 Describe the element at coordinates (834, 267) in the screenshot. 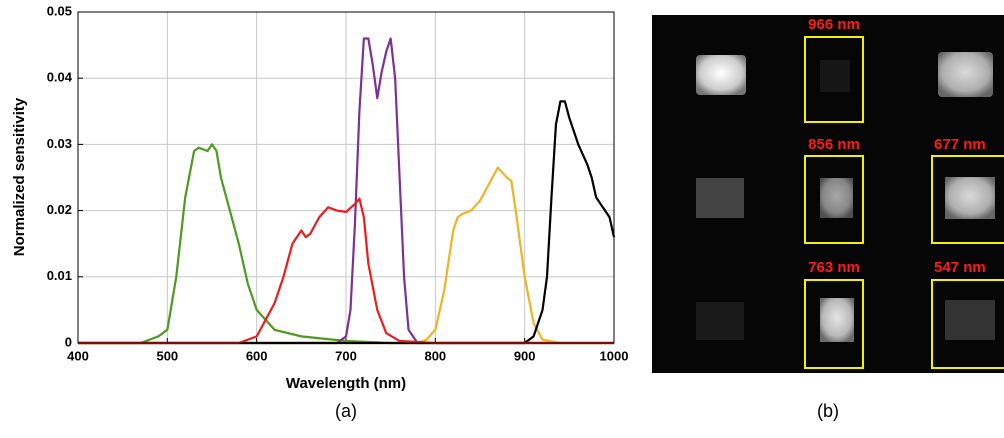

I see `wavelength-label: 763 nm` at that location.